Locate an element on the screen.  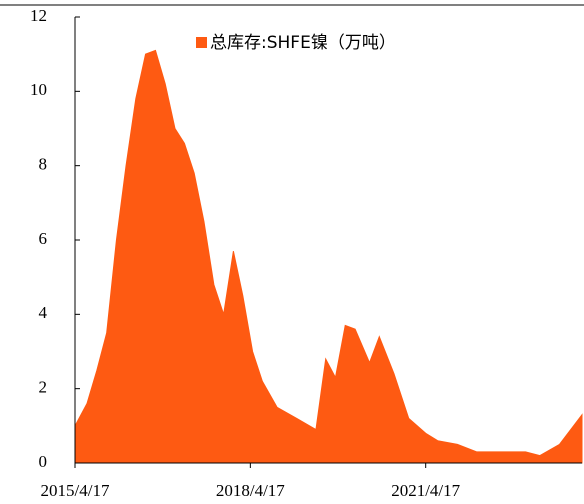
y-tick-label: 8 is located at coordinates (43, 164).